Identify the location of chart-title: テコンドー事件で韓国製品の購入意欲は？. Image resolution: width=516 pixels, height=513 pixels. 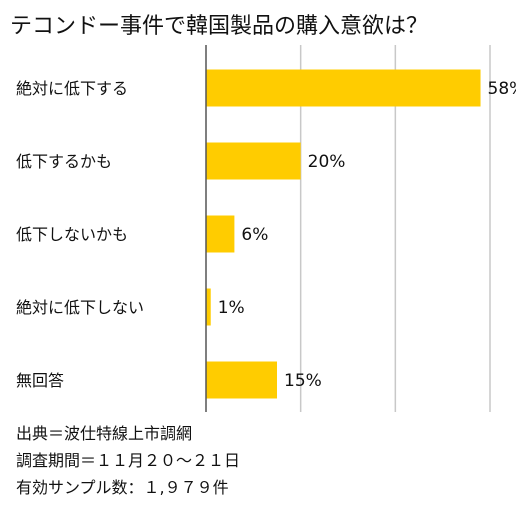
(219, 26).